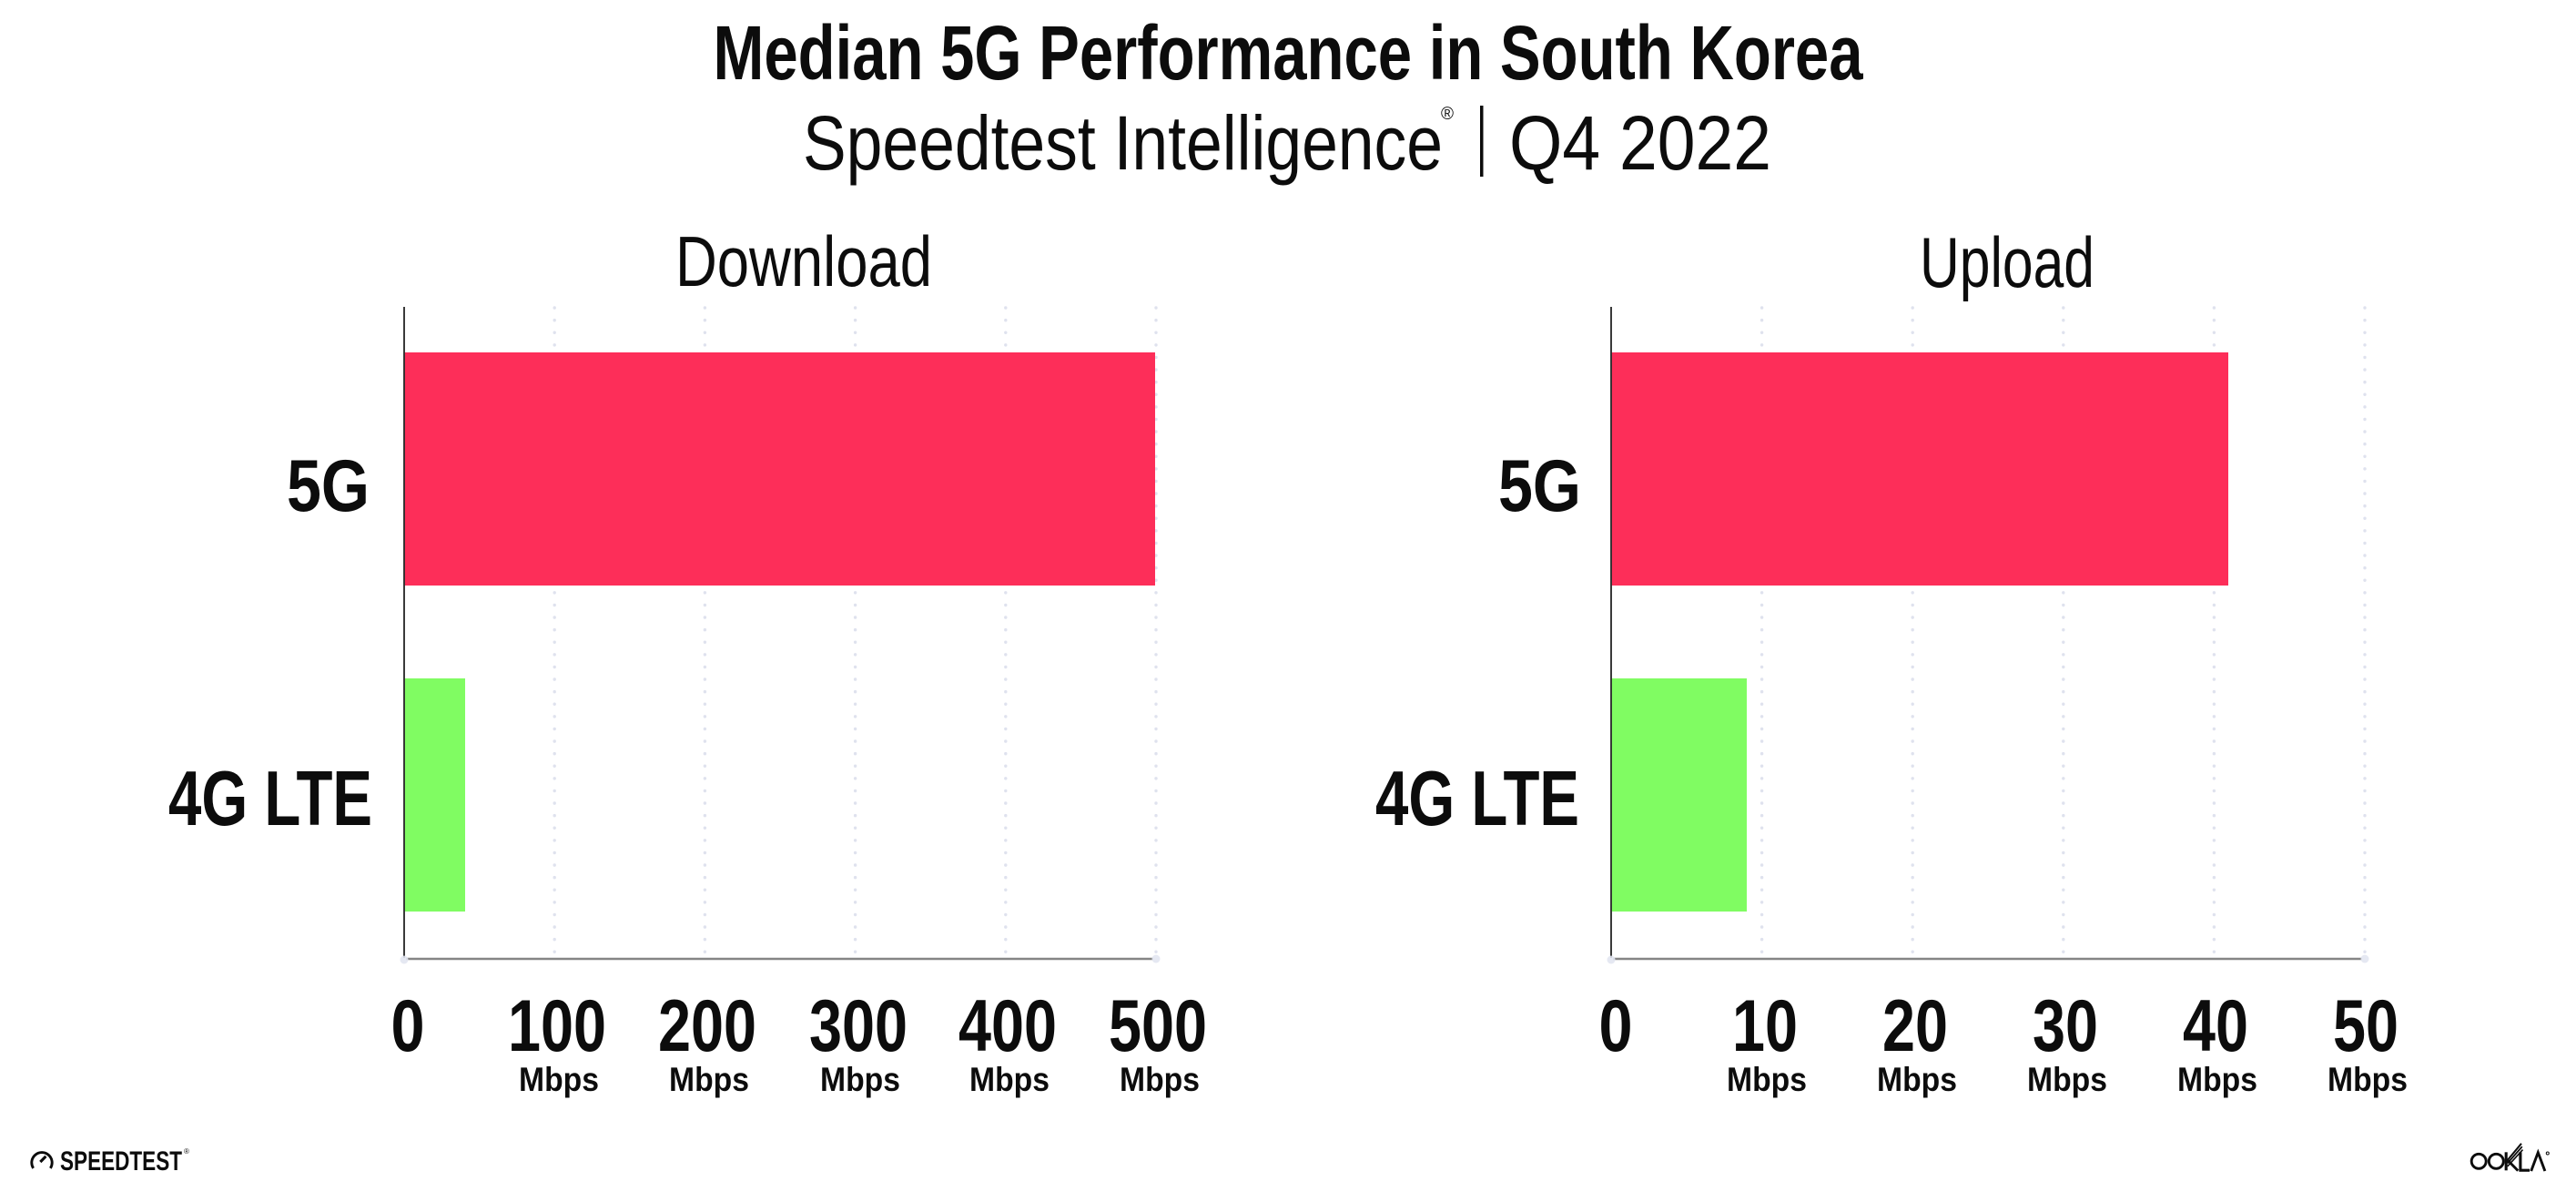 The image size is (2576, 1202). I want to click on svg-text: Speedtest Intelligence, so click(1123, 143).